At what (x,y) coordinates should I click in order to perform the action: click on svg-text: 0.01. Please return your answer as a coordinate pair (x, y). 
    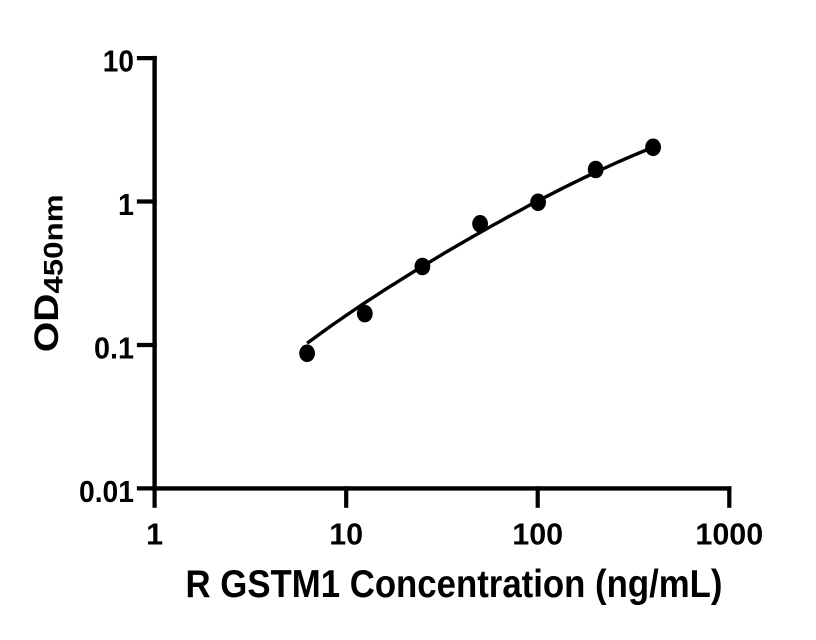
    Looking at the image, I should click on (106, 492).